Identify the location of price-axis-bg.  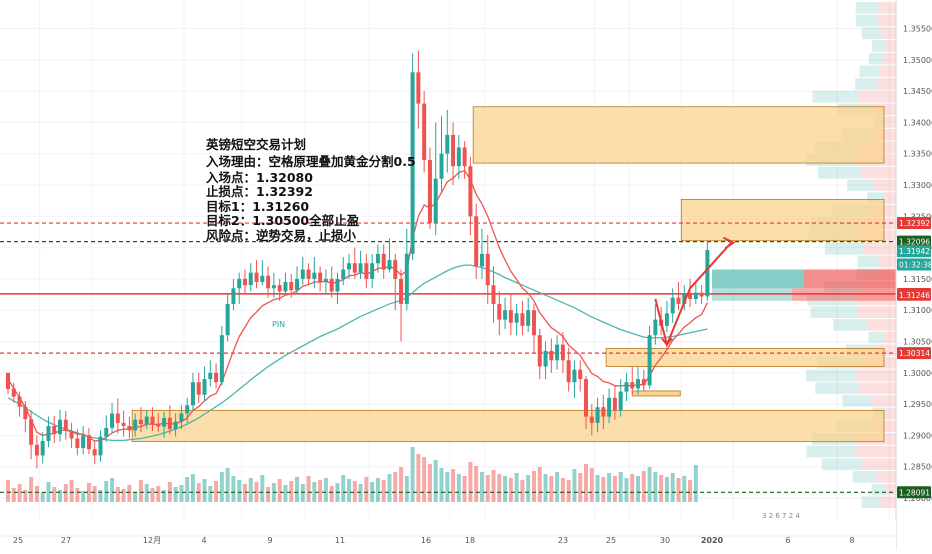
(914, 275).